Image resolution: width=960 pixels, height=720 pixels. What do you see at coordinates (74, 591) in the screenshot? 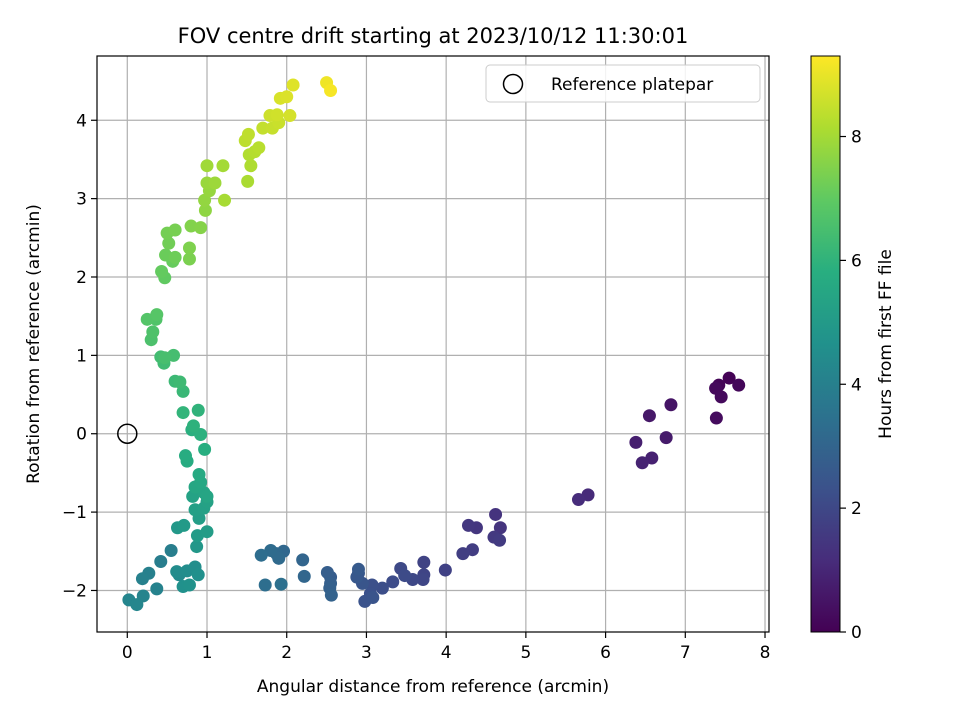
I see `y-tick-label: −2` at bounding box center [74, 591].